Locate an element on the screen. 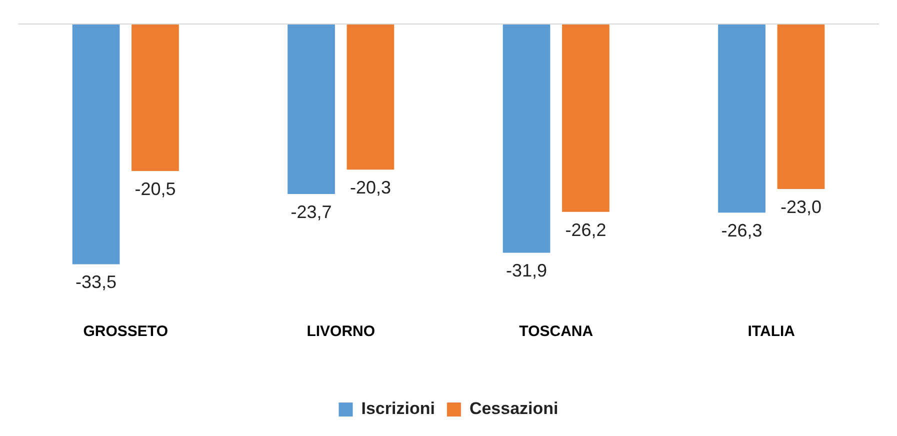 Image resolution: width=897 pixels, height=436 pixels. x-tick-label: TOSCANA is located at coordinates (556, 331).